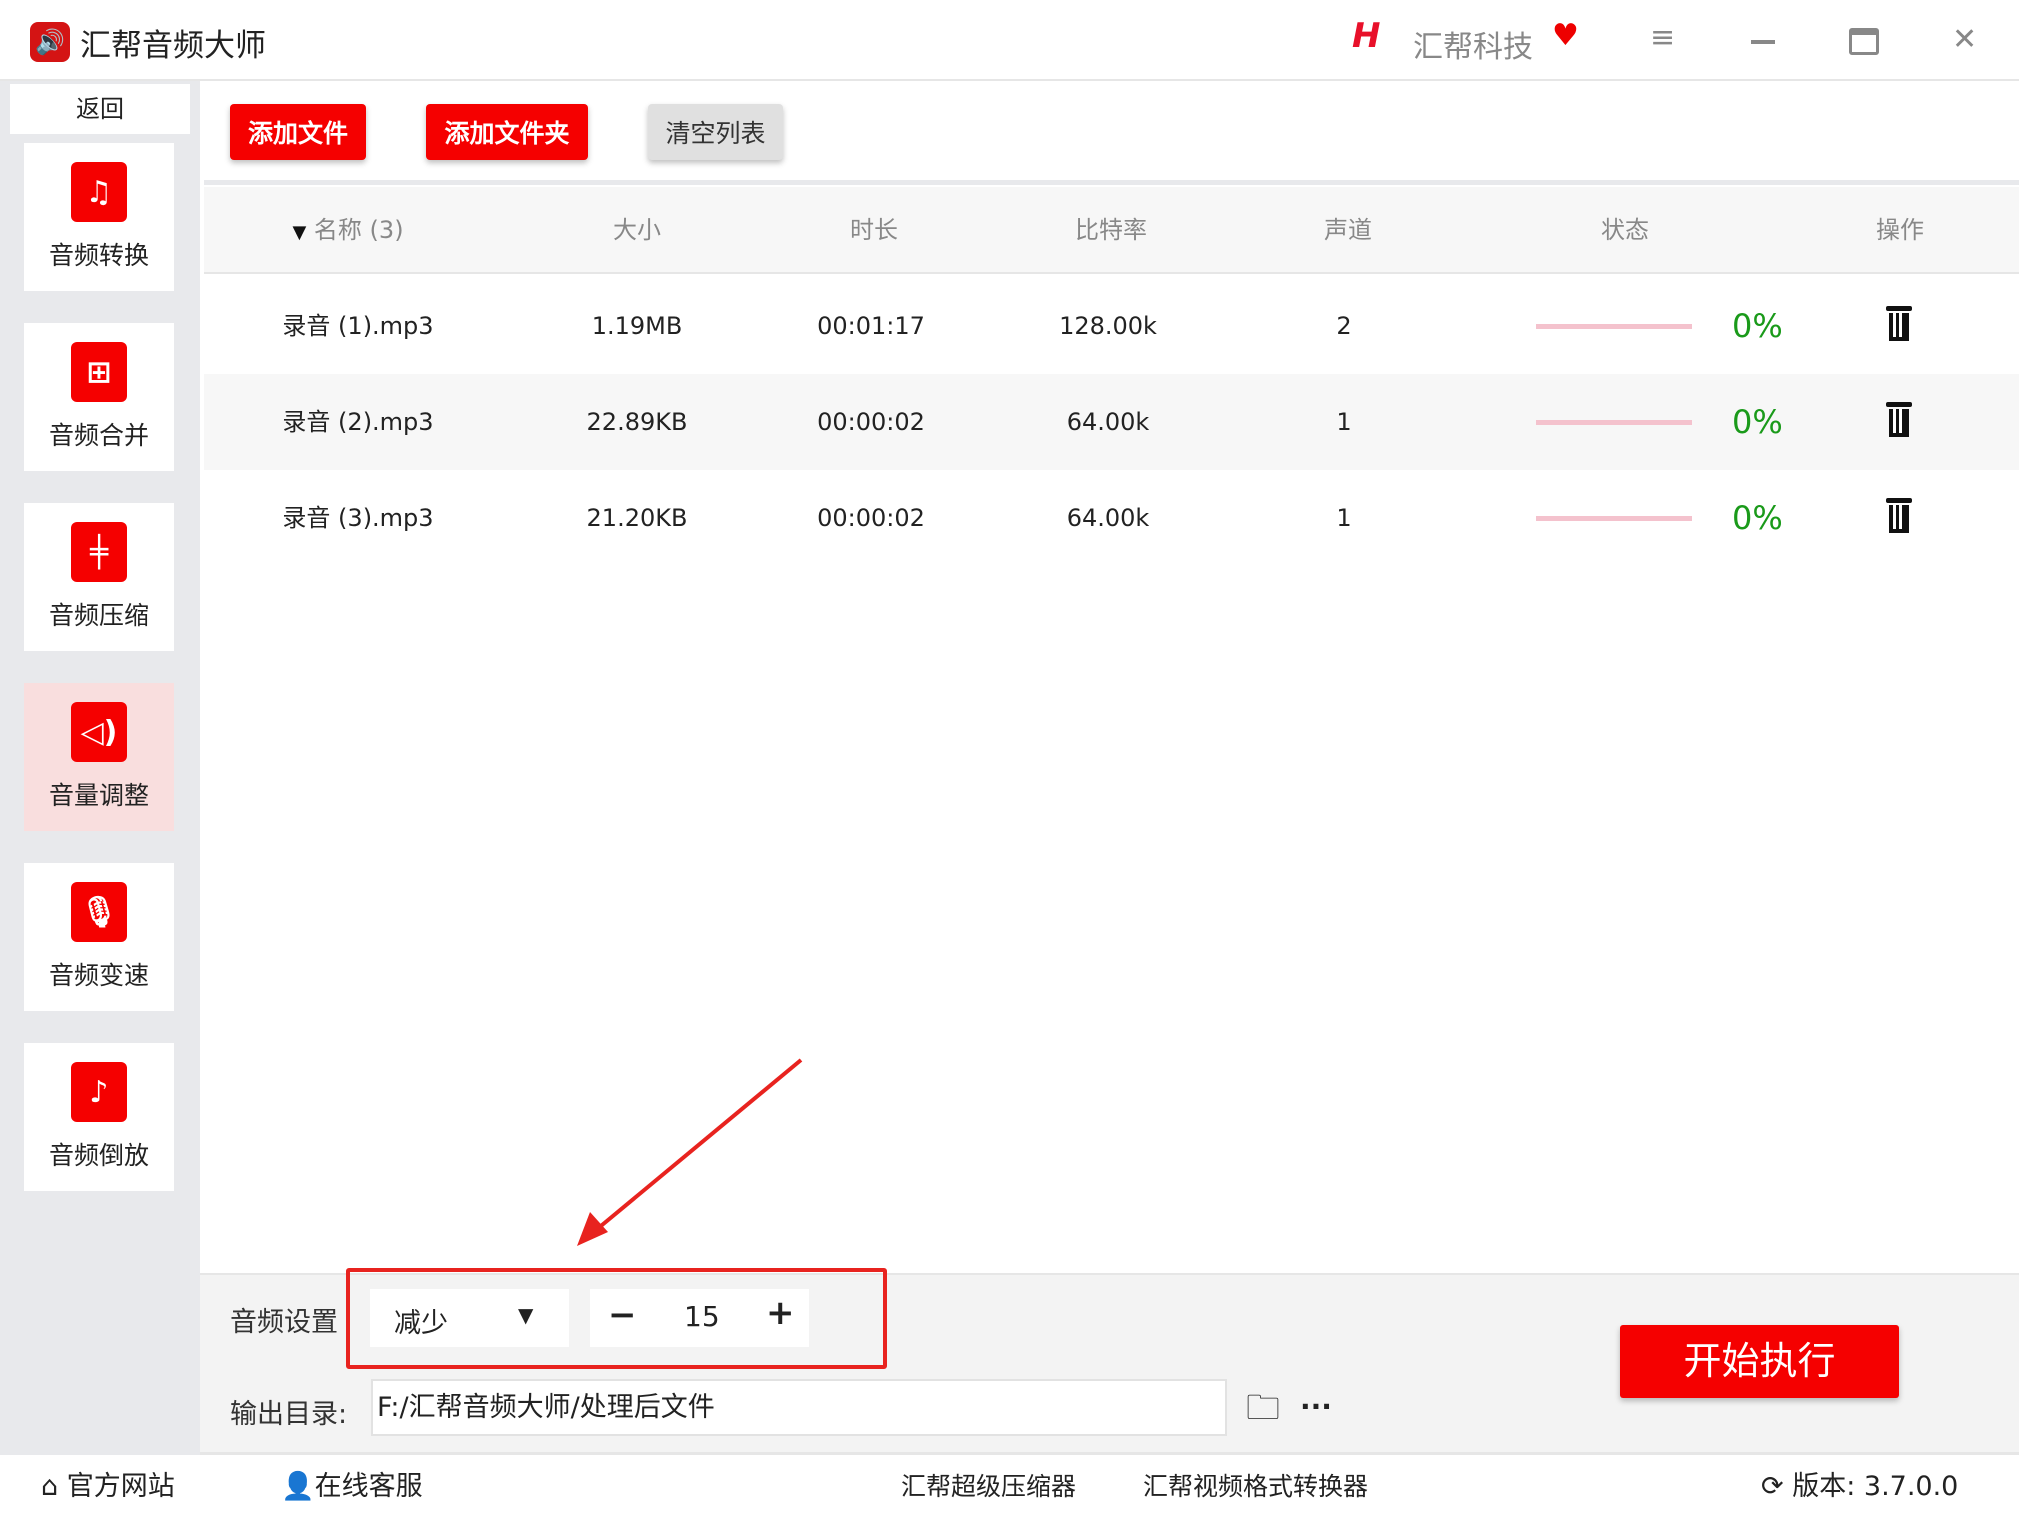  I want to click on start-button: 开始执行, so click(1759, 1361).